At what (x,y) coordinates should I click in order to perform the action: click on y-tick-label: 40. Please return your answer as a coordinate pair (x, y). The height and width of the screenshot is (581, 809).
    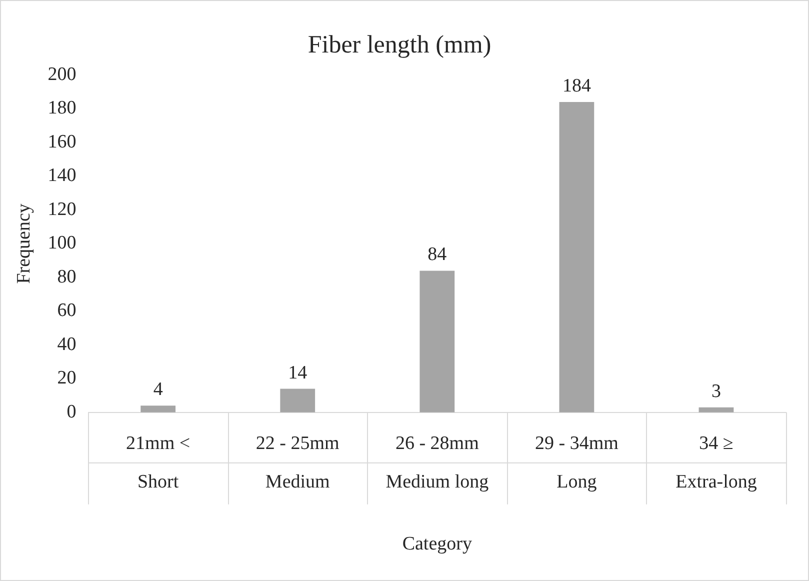
    Looking at the image, I should click on (66, 344).